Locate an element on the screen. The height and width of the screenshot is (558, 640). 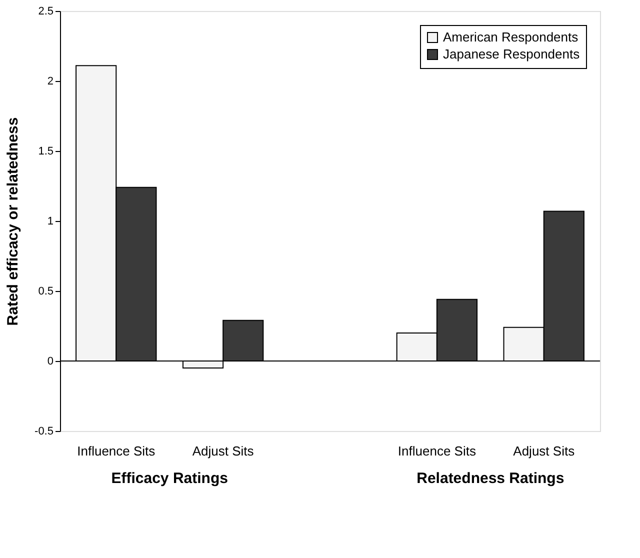
y-tick-label: -0.5 is located at coordinates (44, 432).